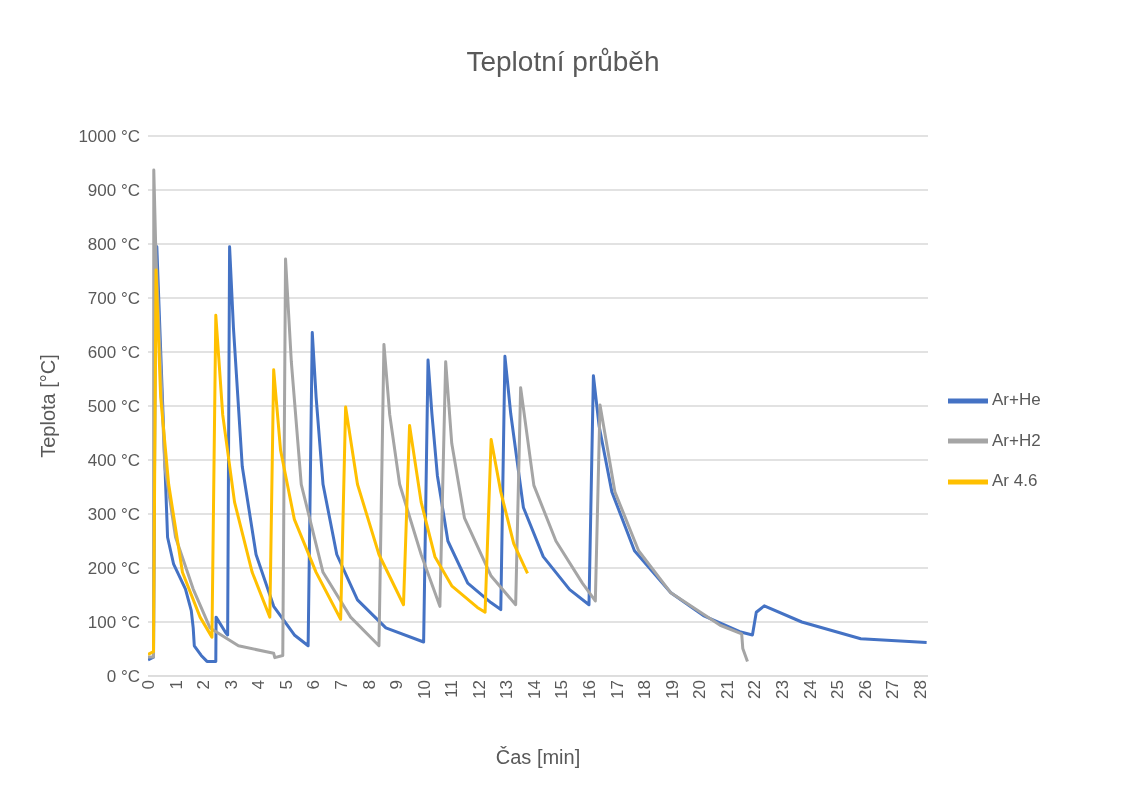 Image resolution: width=1130 pixels, height=807 pixels. What do you see at coordinates (1016, 400) in the screenshot?
I see `legend-label: Ar+He` at bounding box center [1016, 400].